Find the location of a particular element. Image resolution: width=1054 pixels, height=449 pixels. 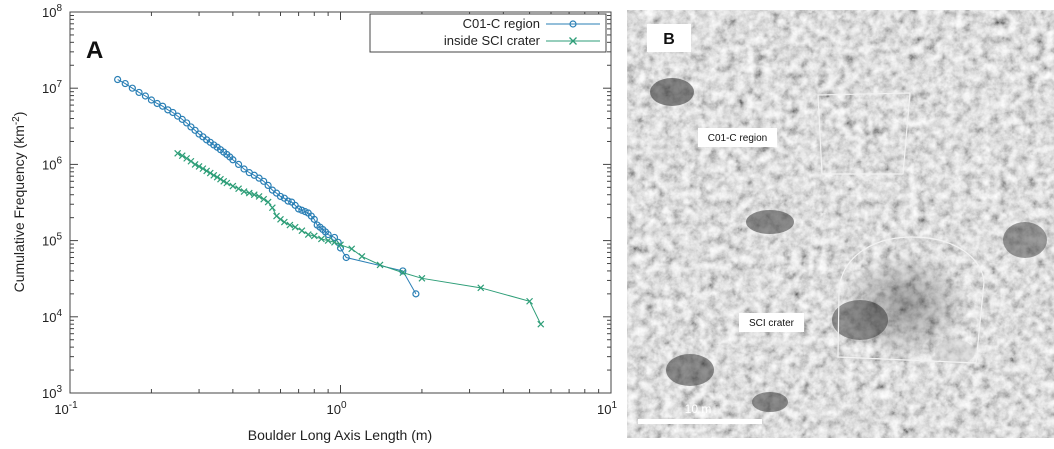

svg-text: B is located at coordinates (669, 39).